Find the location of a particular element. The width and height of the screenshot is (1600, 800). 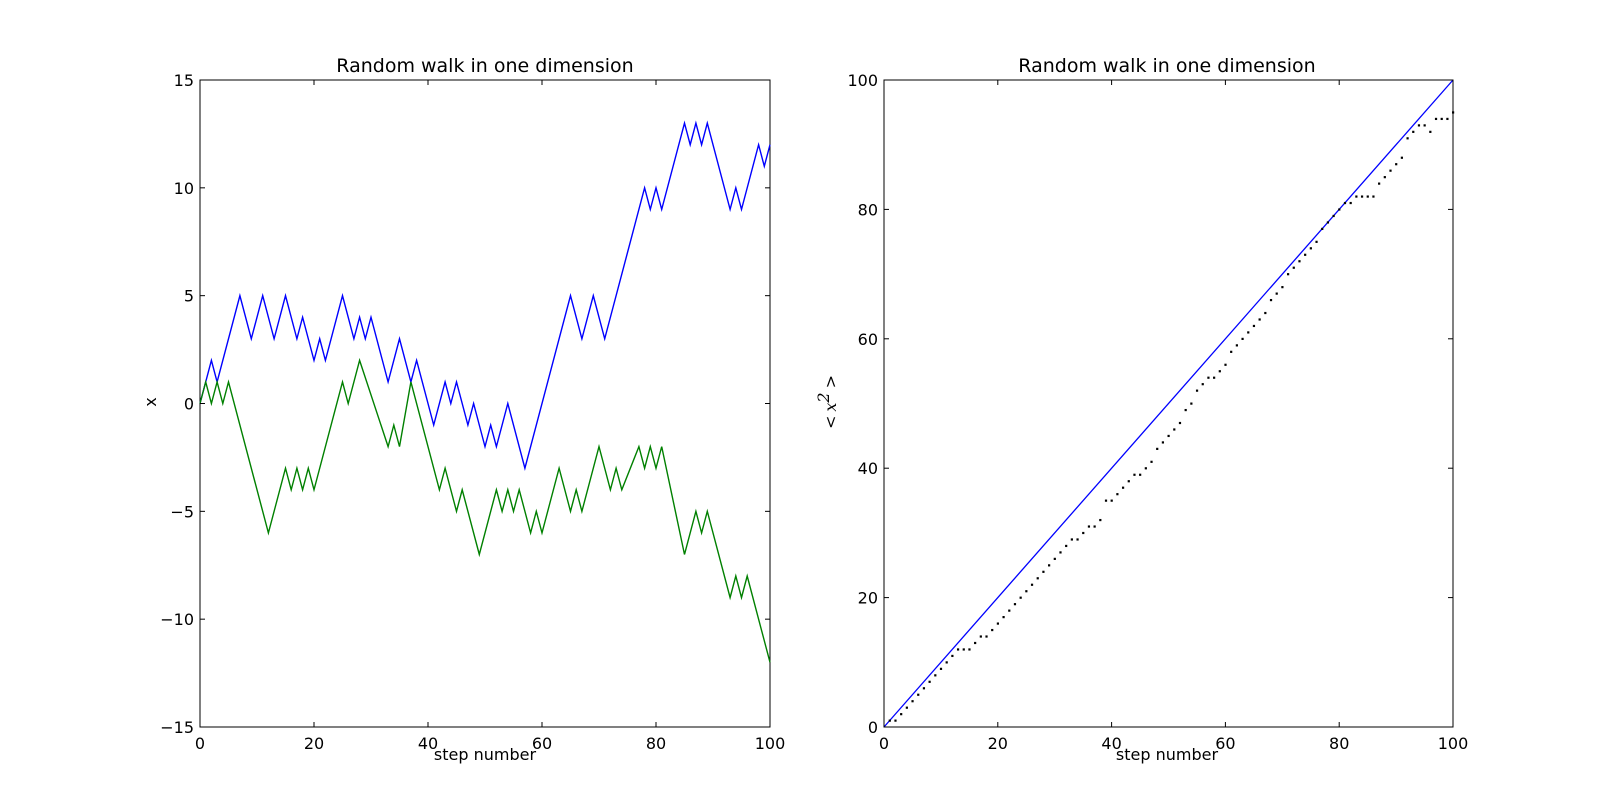

y-axis-label: < x2 > is located at coordinates (827, 402).